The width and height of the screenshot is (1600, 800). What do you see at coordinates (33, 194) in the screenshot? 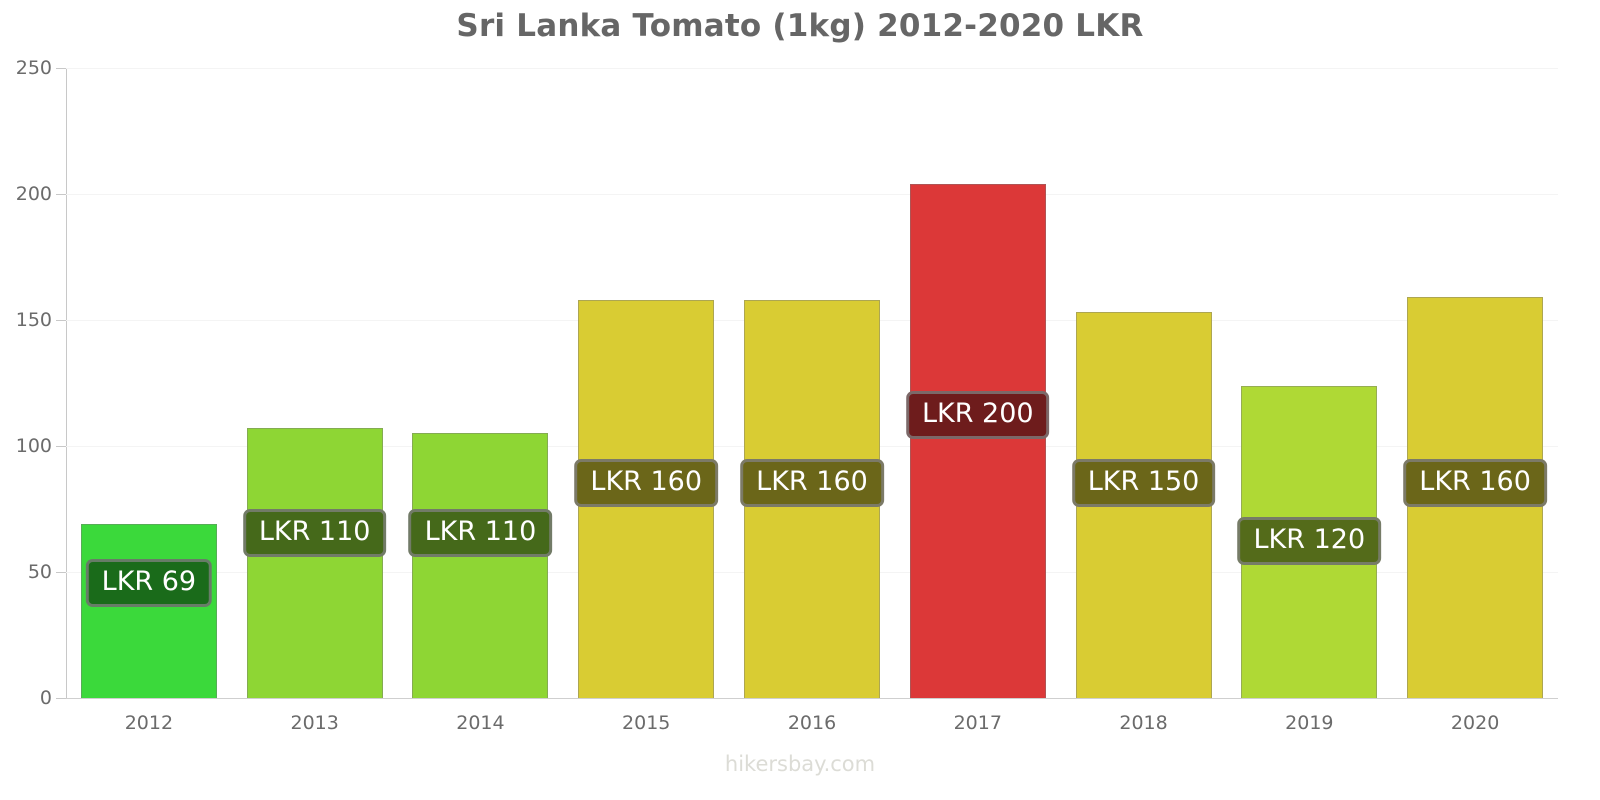
I see `y-axis-tick-label: 200` at bounding box center [33, 194].